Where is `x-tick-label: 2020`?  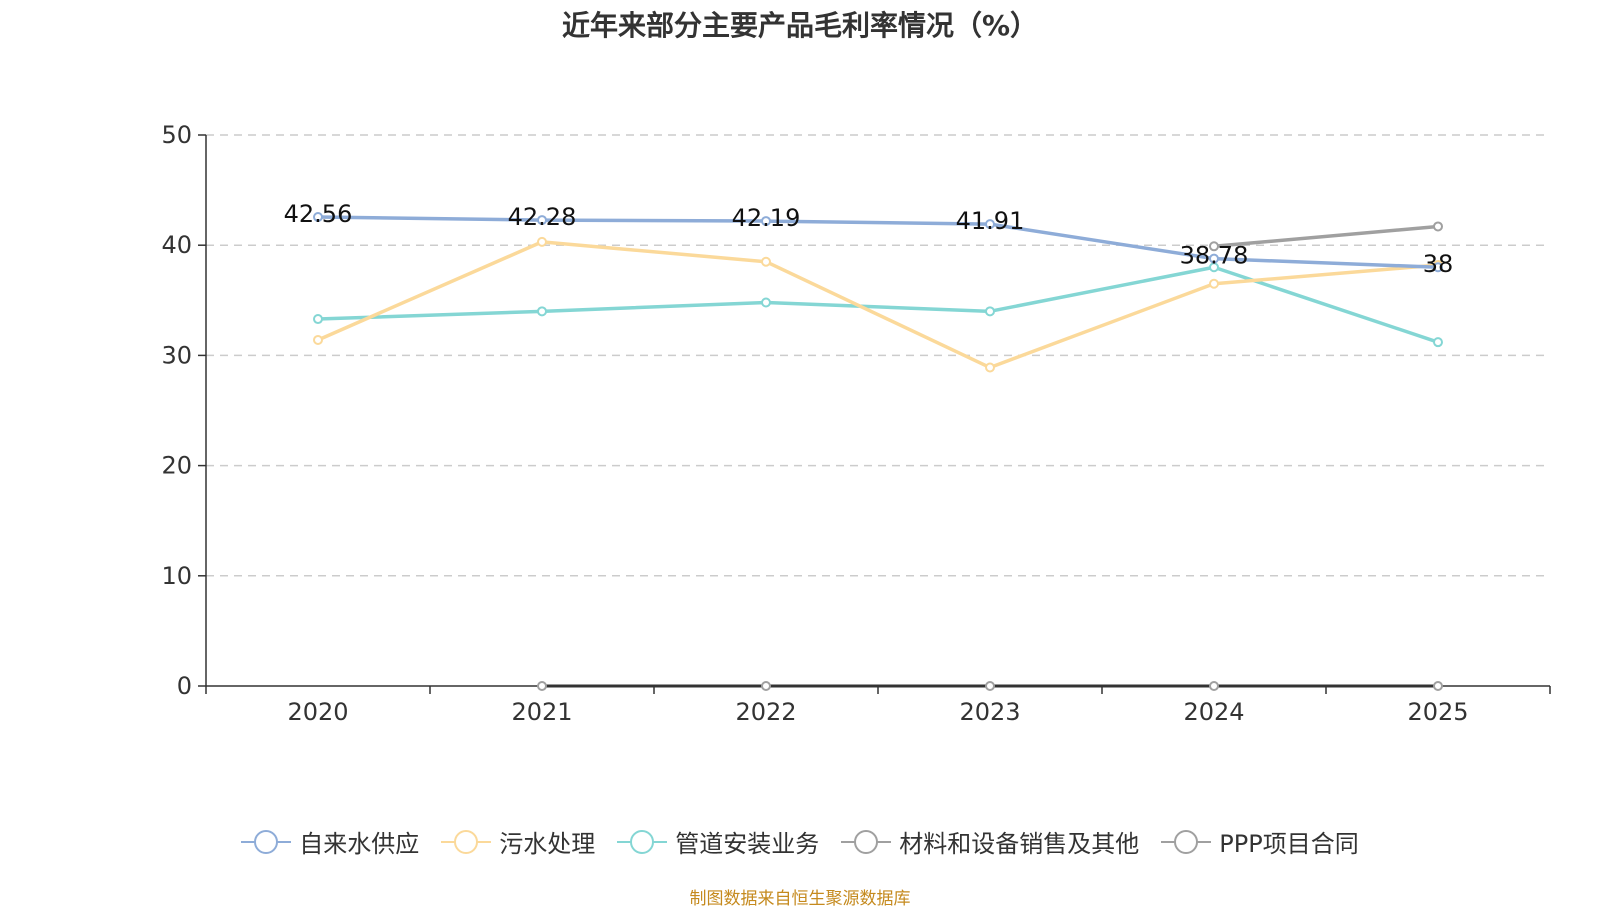 x-tick-label: 2020 is located at coordinates (317, 712).